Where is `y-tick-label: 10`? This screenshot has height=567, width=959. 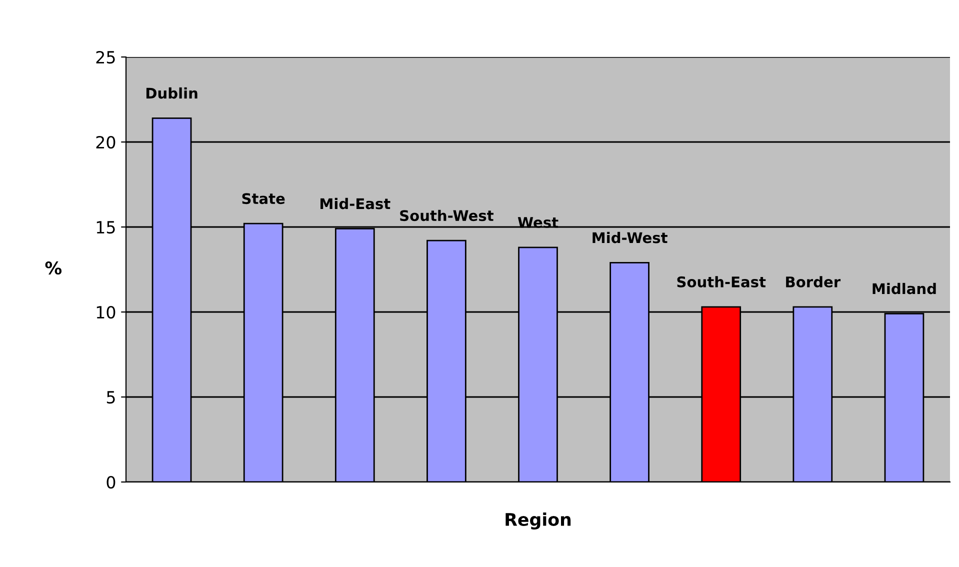 y-tick-label: 10 is located at coordinates (106, 312).